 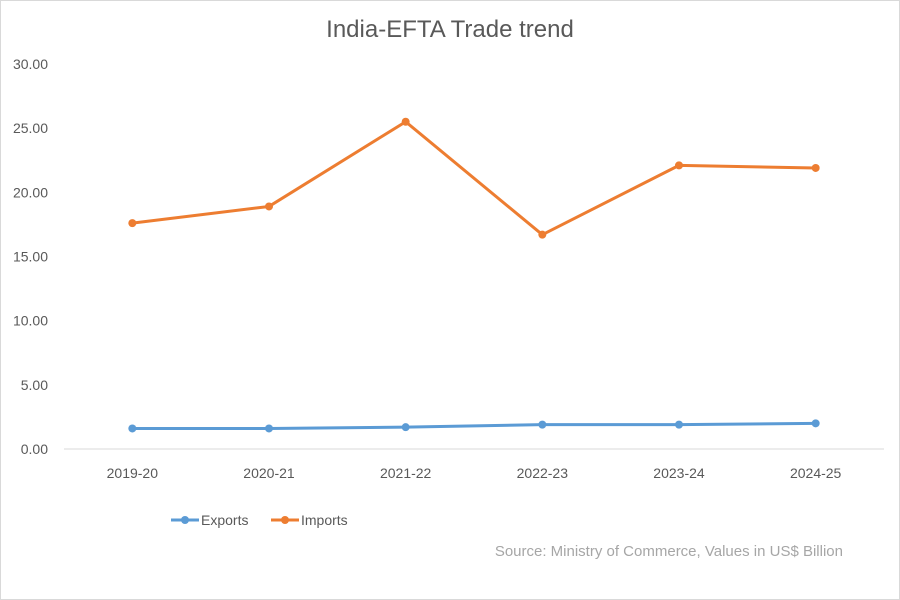 What do you see at coordinates (543, 473) in the screenshot?
I see `x-tick-label: 2022-23` at bounding box center [543, 473].